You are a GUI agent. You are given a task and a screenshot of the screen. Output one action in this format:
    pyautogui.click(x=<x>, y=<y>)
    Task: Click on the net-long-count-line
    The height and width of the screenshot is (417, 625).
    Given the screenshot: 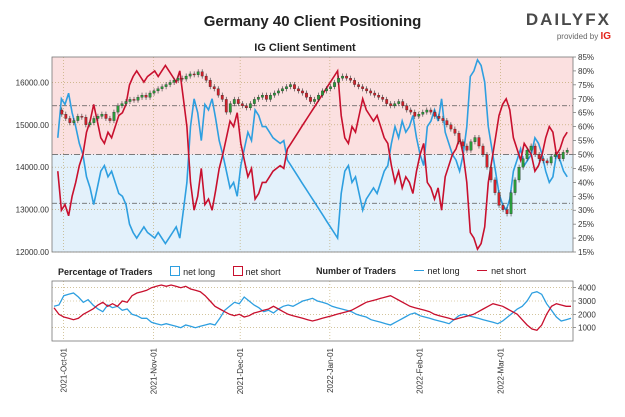 What is the action you would take?
    pyautogui.click(x=312, y=310)
    